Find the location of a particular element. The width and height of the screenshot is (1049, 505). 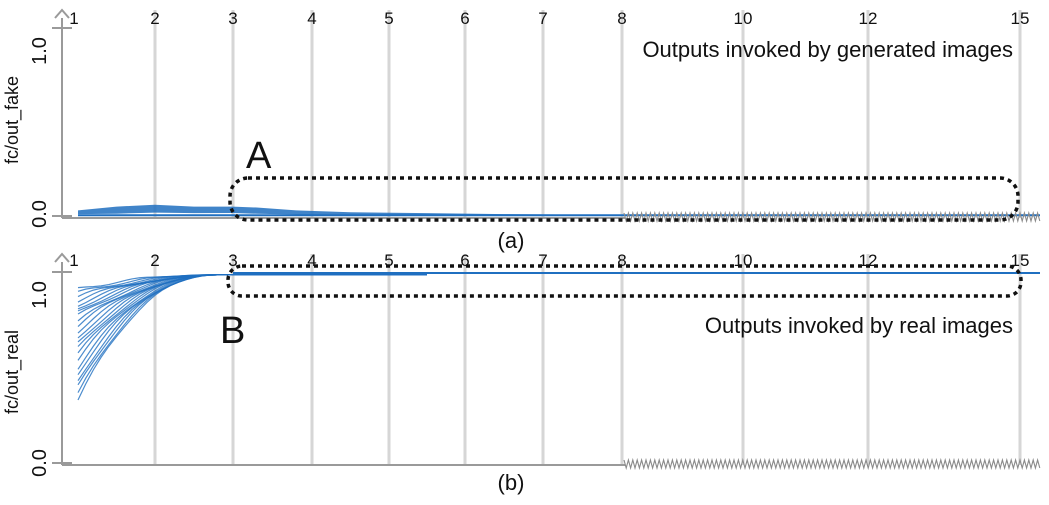

y-axis-title-b: fc/out_real is located at coordinates (12, 372).